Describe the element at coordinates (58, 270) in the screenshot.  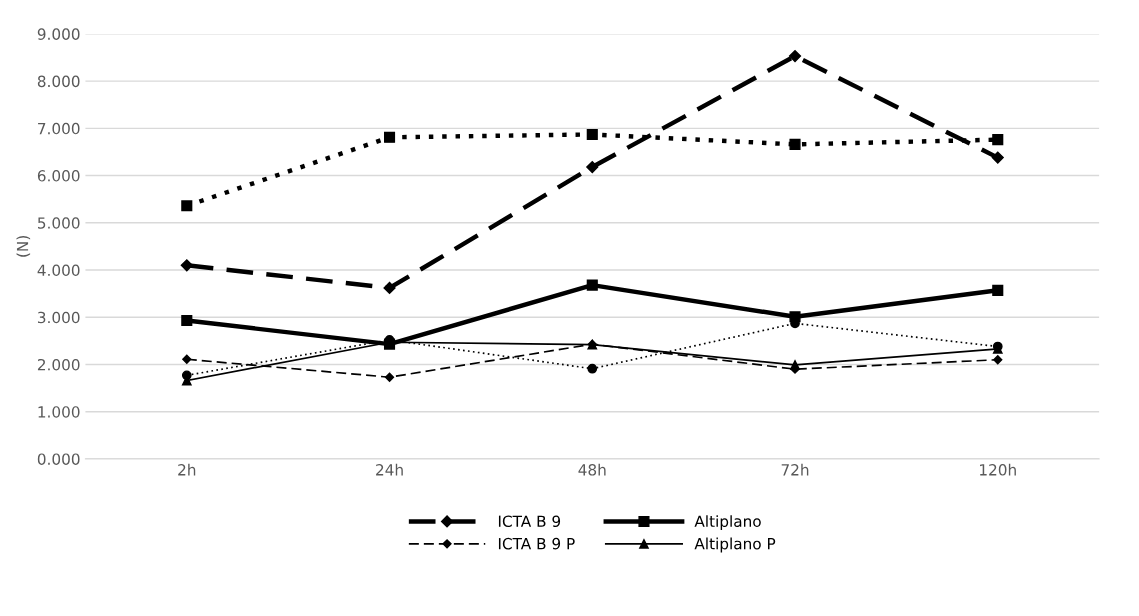
I see `y-tick-label: 4.000` at that location.